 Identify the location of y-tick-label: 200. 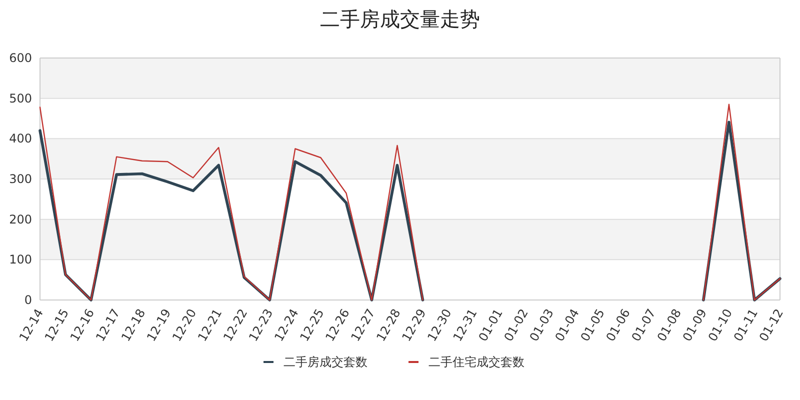
(20, 219).